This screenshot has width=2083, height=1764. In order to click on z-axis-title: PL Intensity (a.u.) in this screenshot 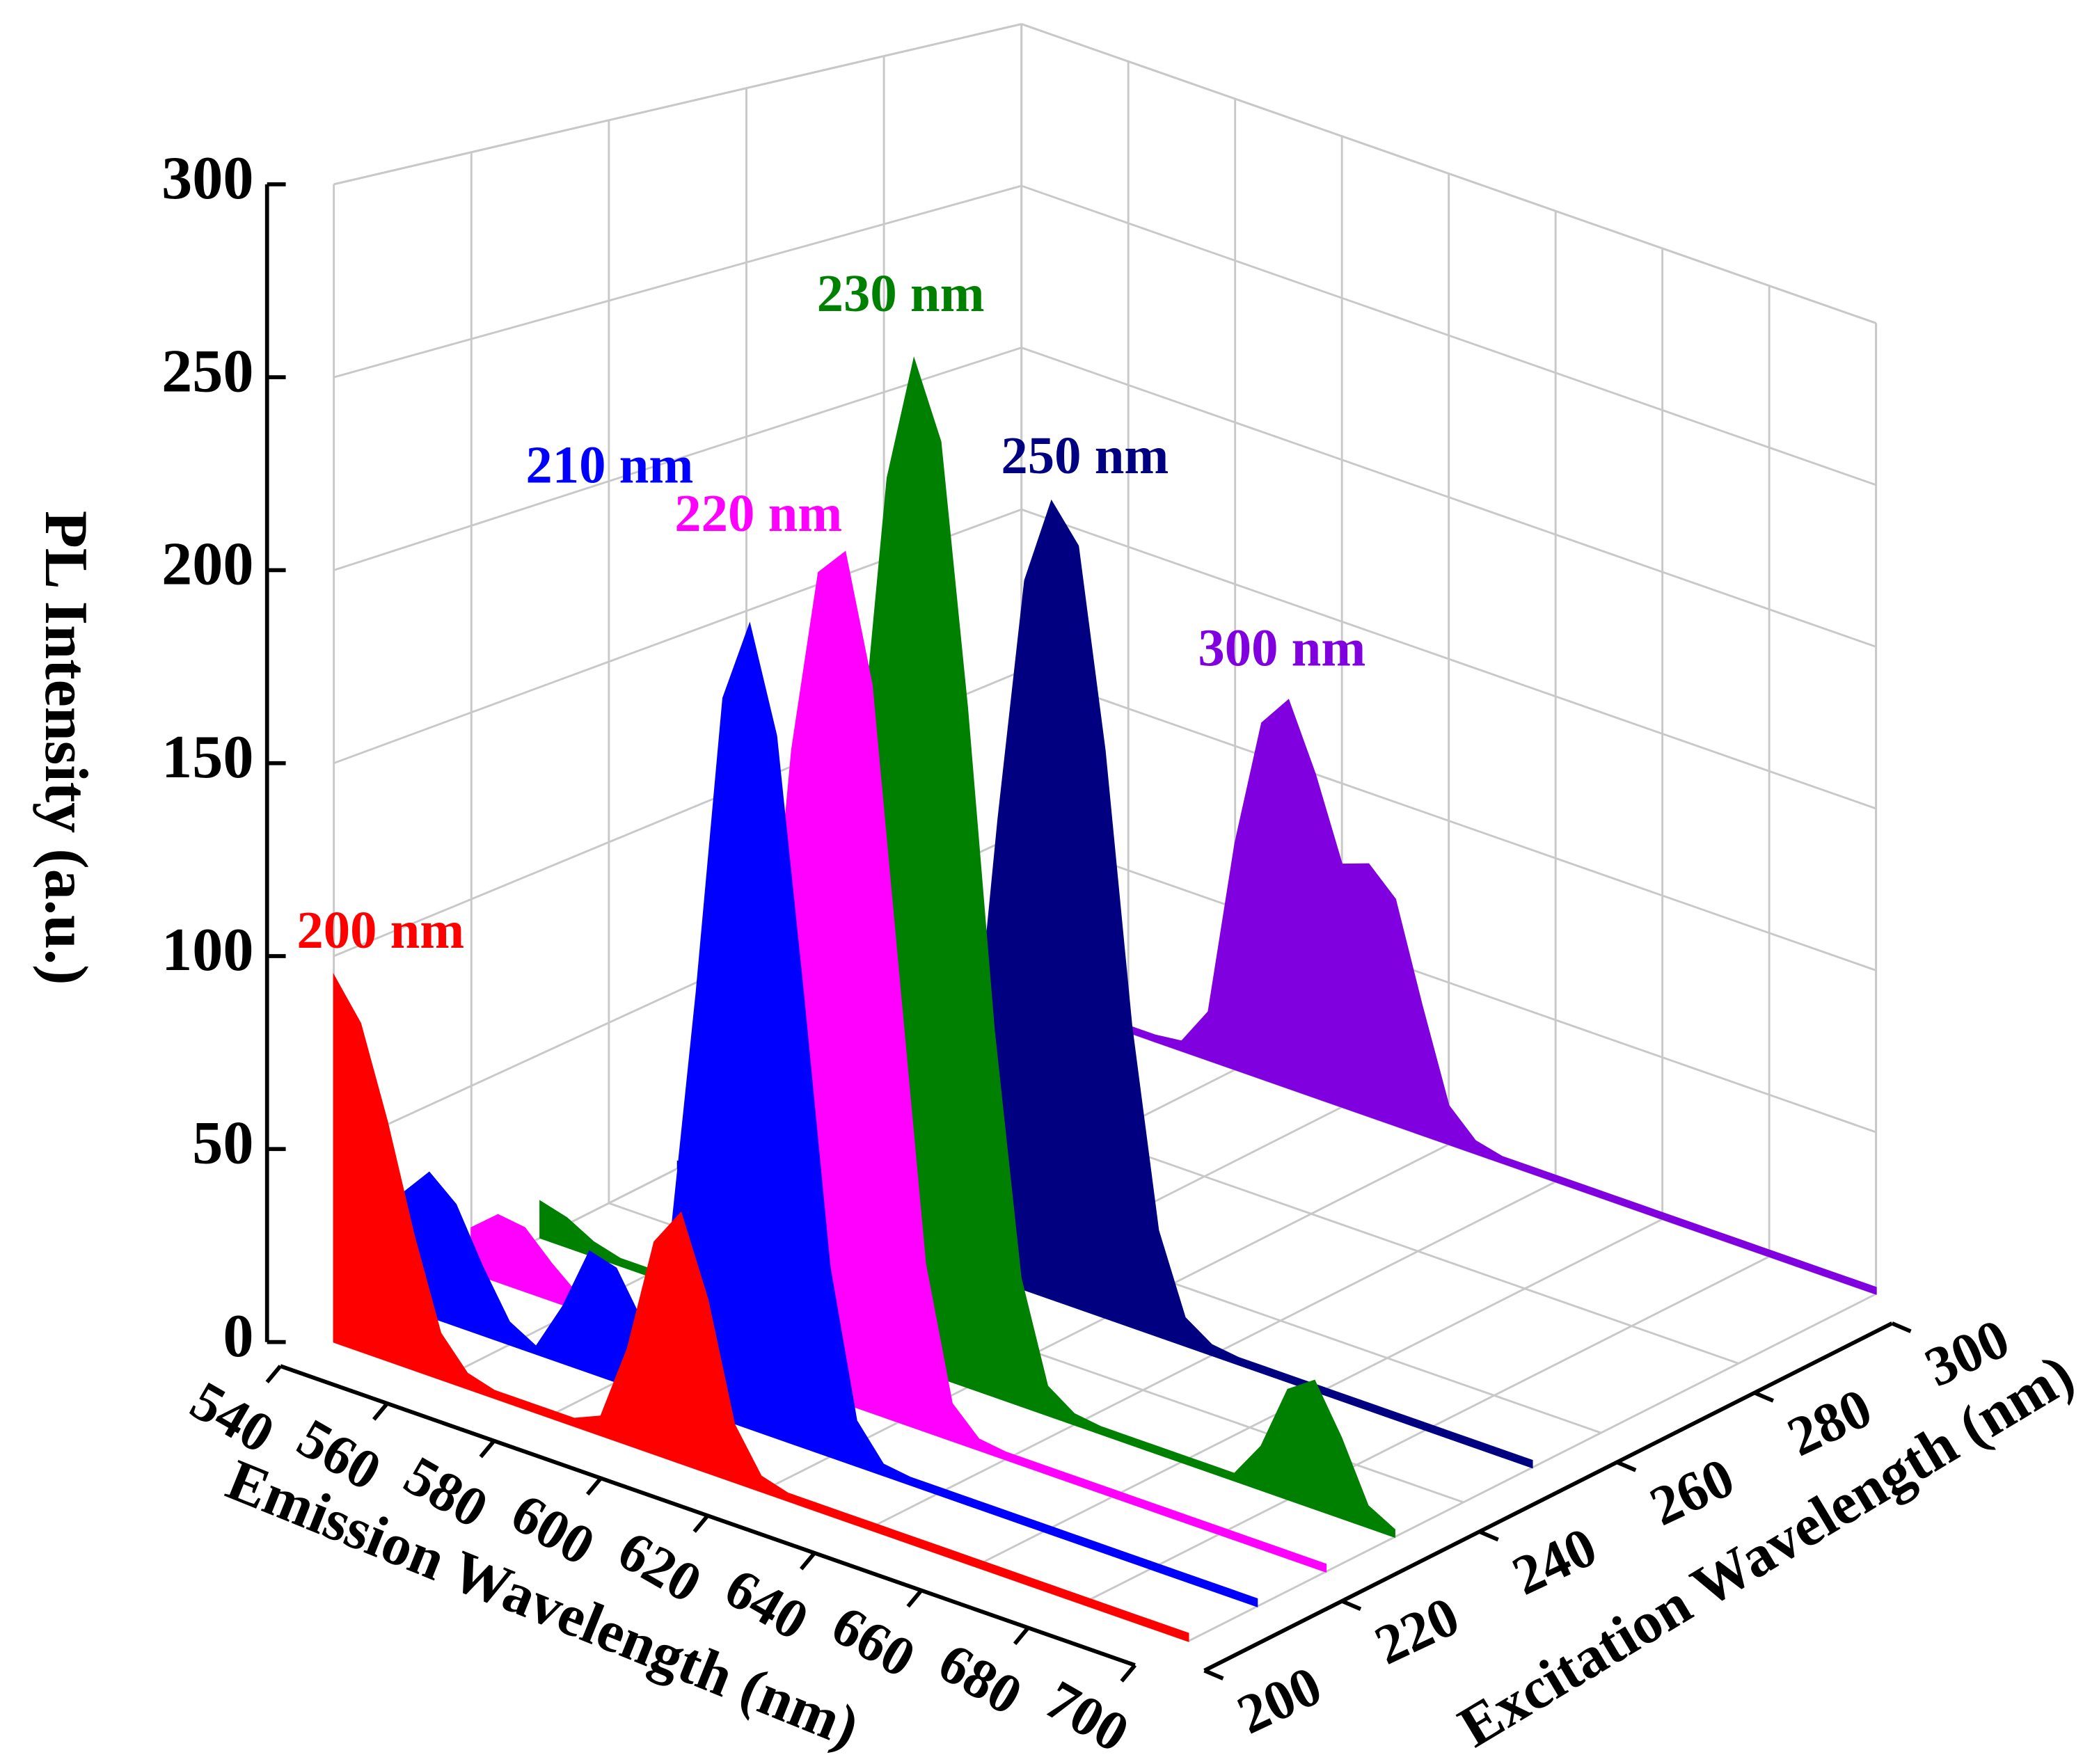, I will do `click(66, 748)`.